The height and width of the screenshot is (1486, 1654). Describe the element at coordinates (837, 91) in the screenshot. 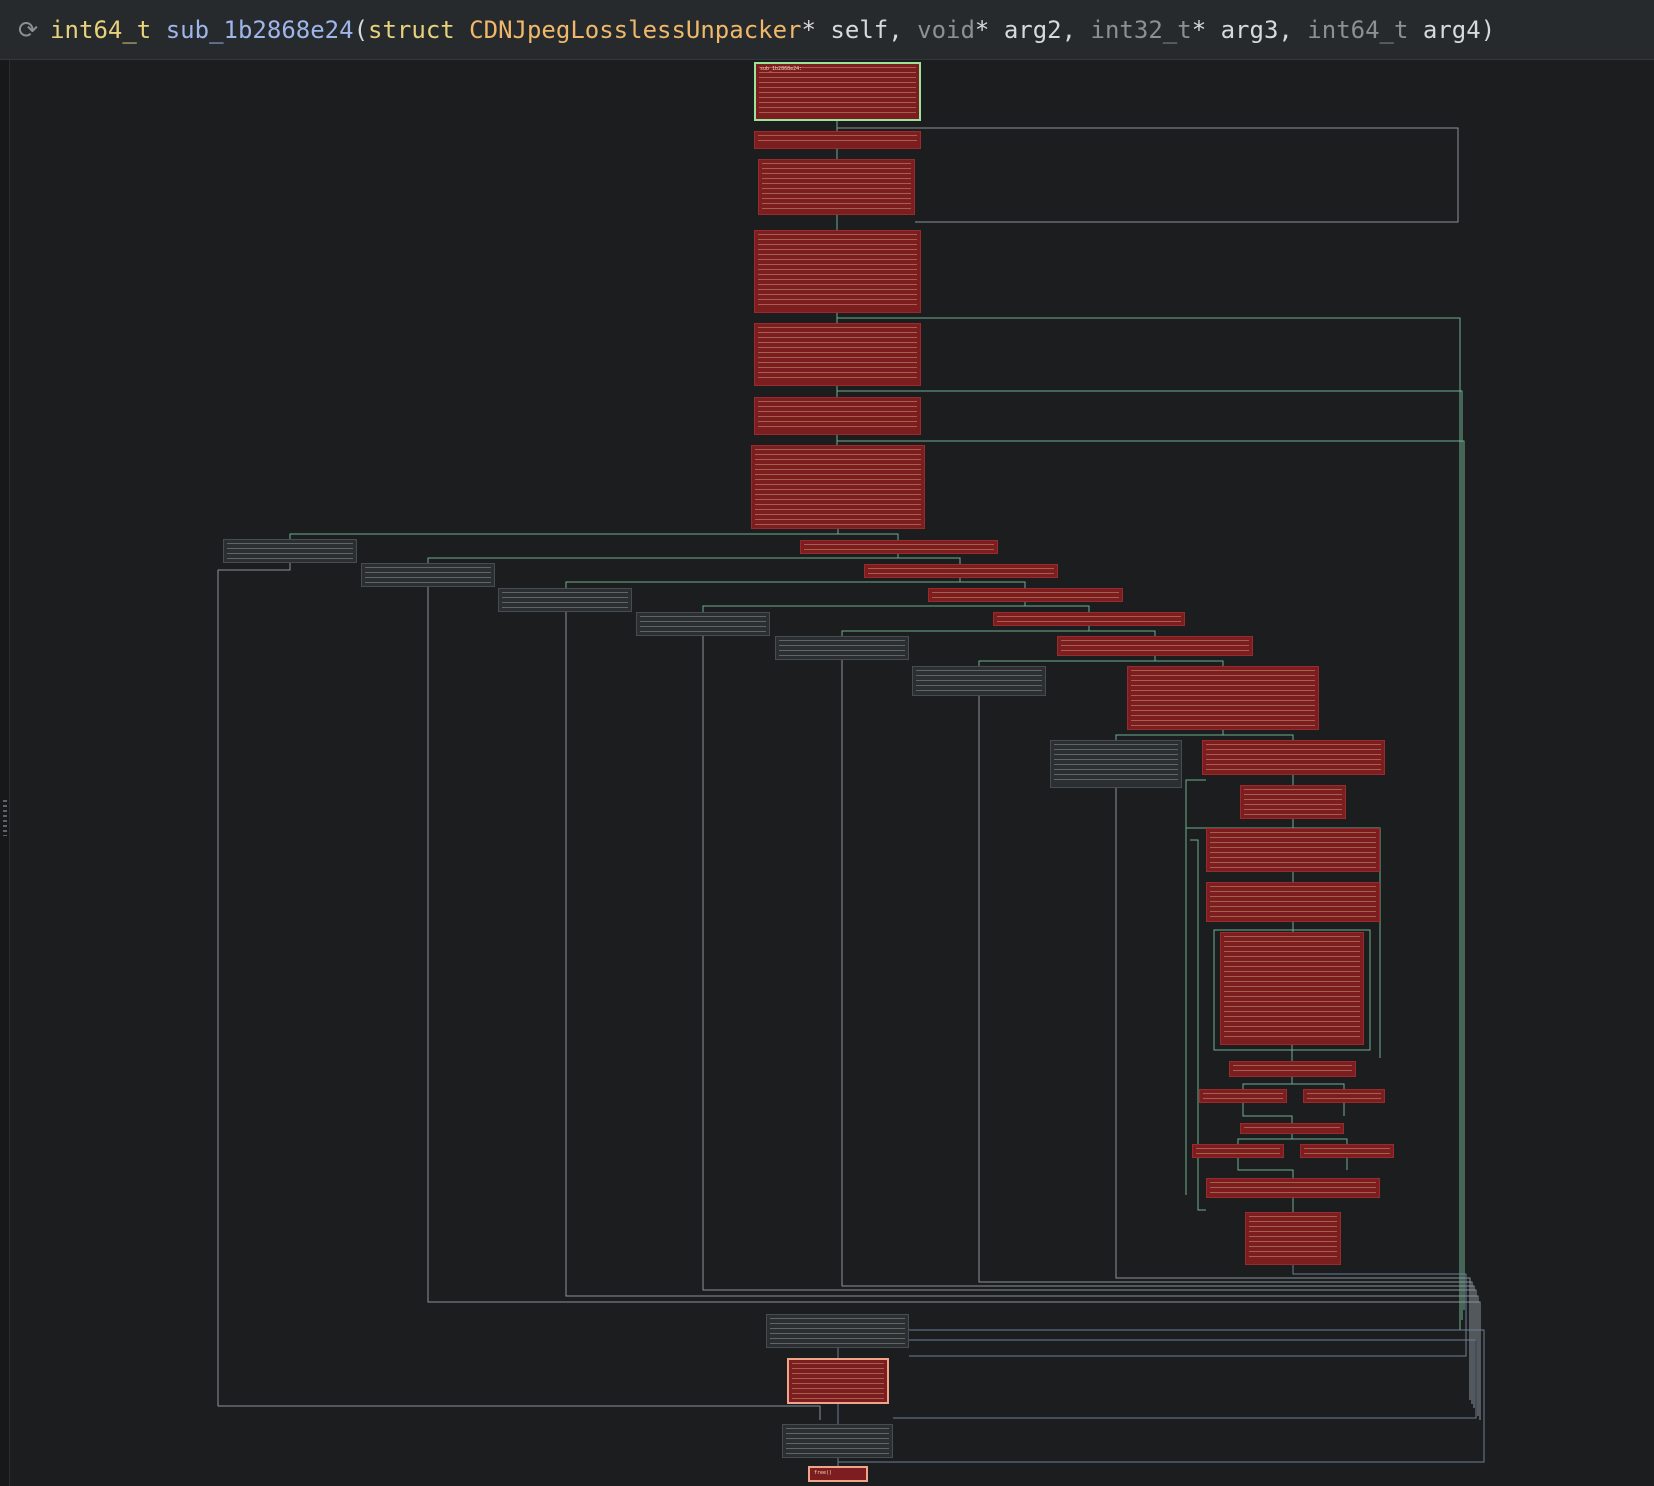

I see `entry-block: sub_1b2868e24:` at that location.